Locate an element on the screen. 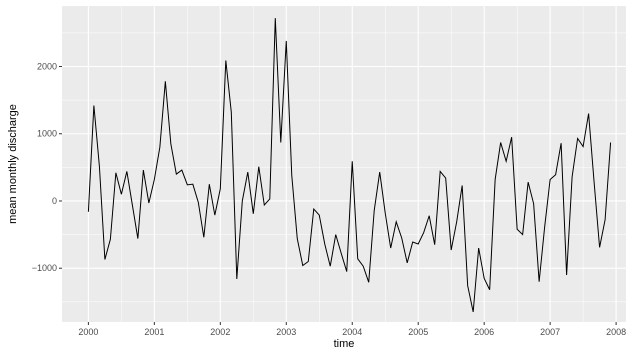  x-tick-label: 2000 is located at coordinates (88, 332).